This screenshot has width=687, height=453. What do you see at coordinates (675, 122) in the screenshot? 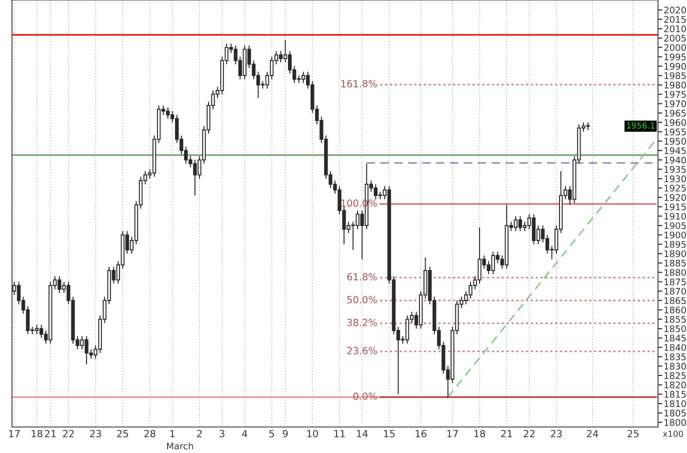
I see `y-tick-label: 1960` at bounding box center [675, 122].